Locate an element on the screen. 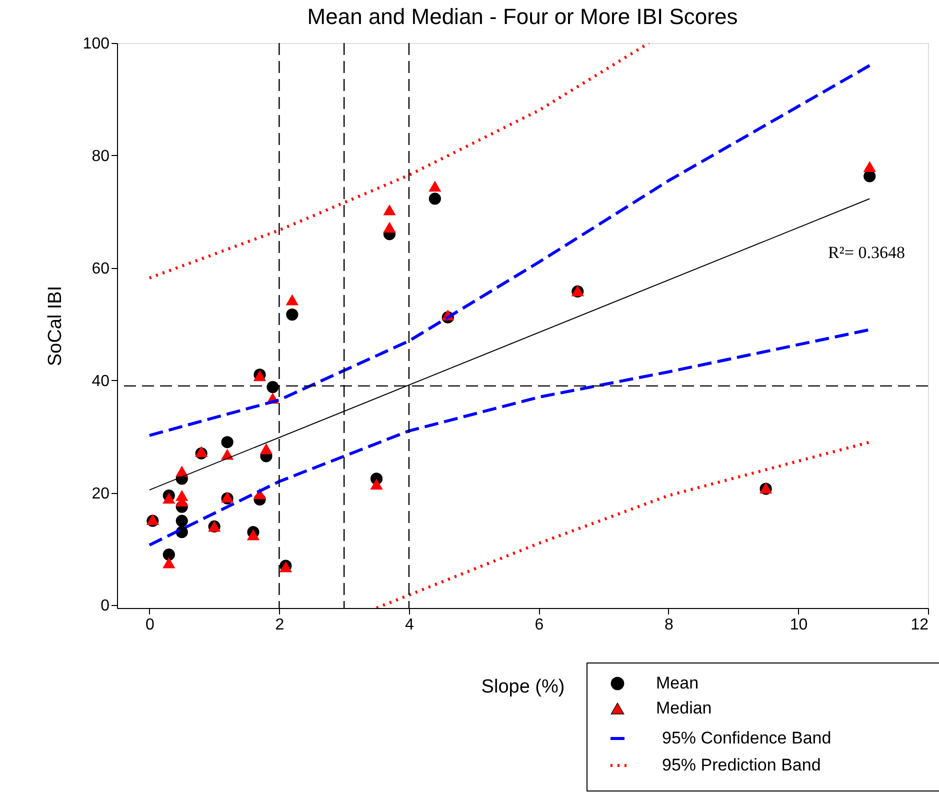 This screenshot has height=795, width=939. legend-label: 95% Confidence Band is located at coordinates (747, 738).